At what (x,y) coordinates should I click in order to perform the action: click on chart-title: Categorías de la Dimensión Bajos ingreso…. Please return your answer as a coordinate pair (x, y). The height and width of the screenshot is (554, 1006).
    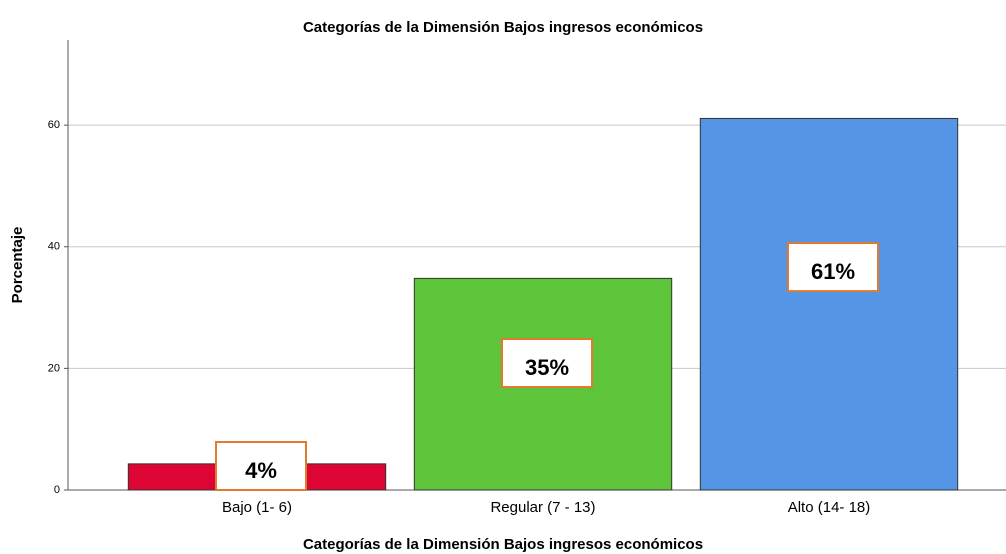
    Looking at the image, I should click on (503, 27).